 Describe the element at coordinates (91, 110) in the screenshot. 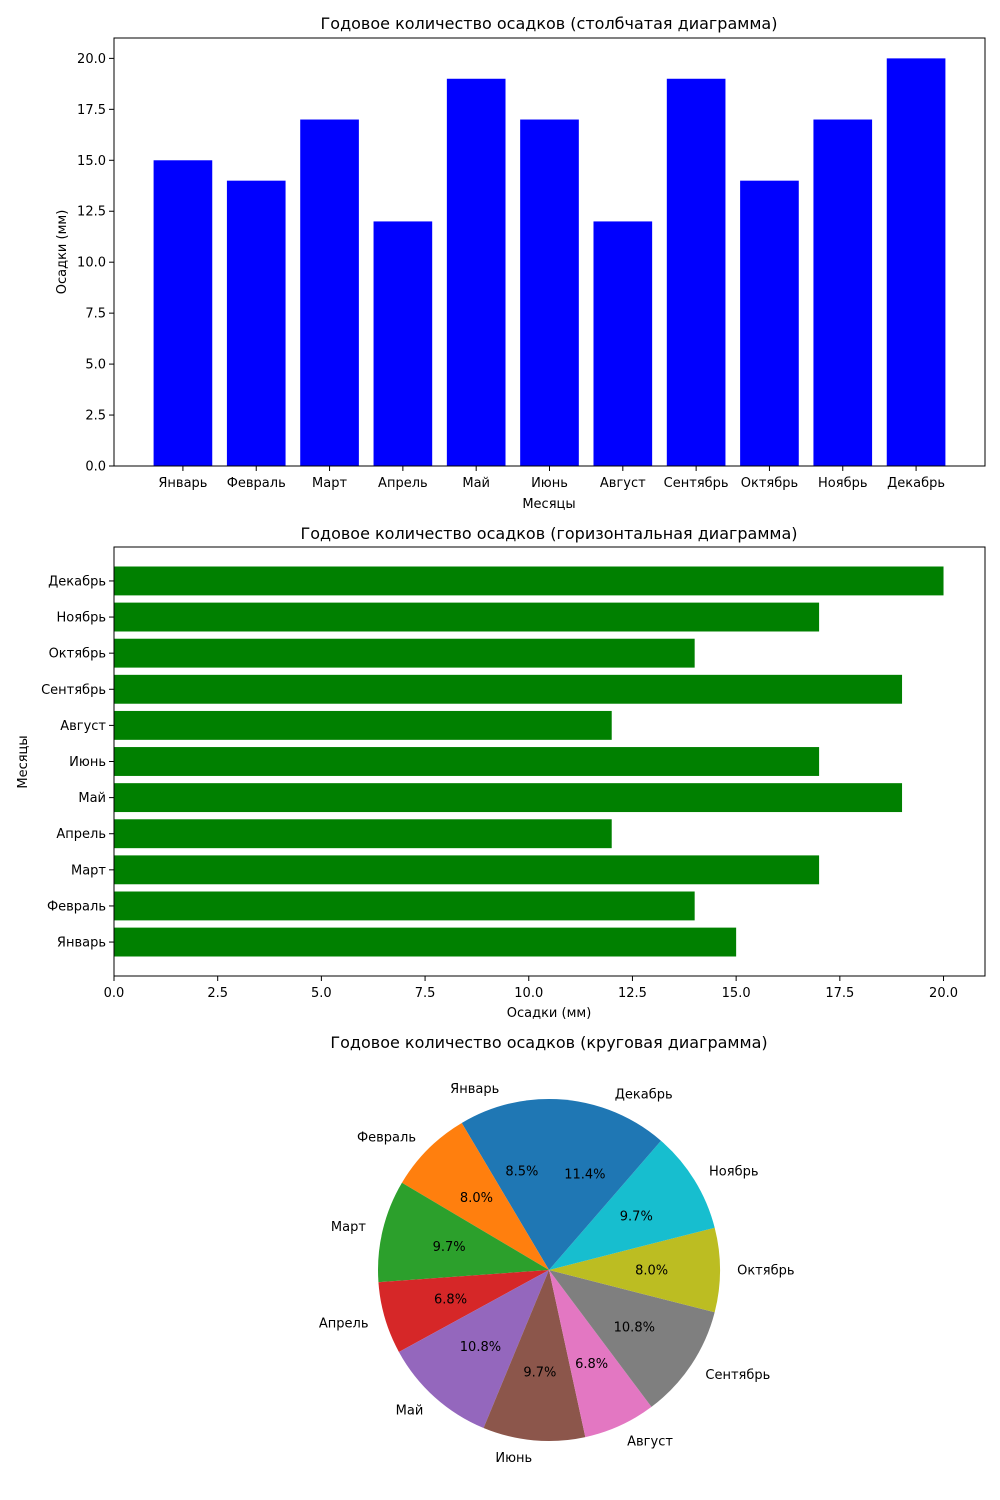

I see `bar-ytick-label-7: 17.5` at that location.